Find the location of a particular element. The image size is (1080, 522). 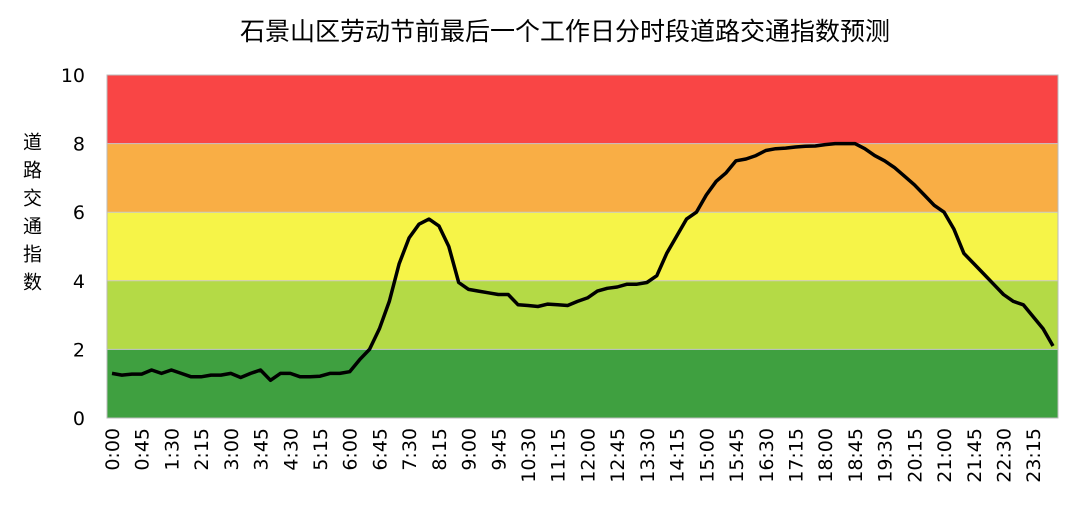

x-tick-label: 10:30 is located at coordinates (529, 455).